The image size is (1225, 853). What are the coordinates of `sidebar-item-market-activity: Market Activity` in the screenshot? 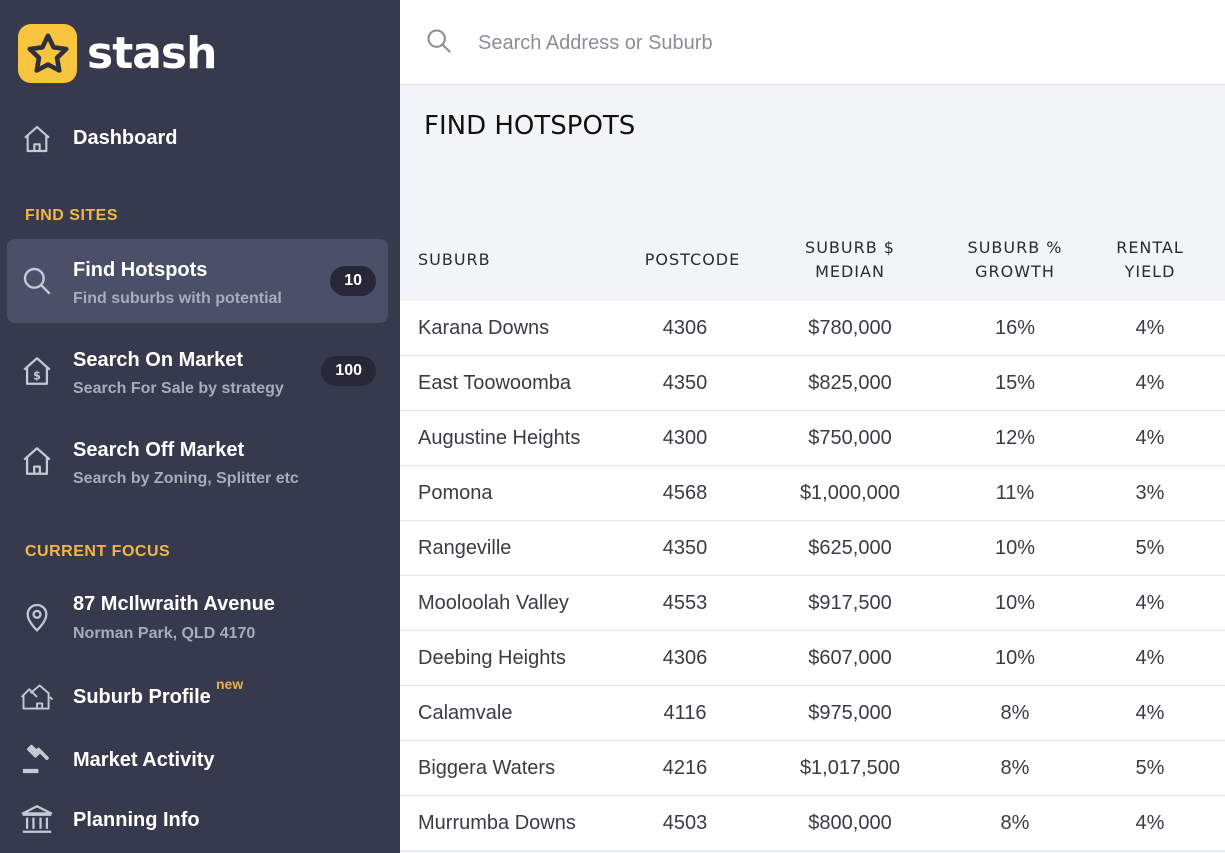 It's located at (197, 759).